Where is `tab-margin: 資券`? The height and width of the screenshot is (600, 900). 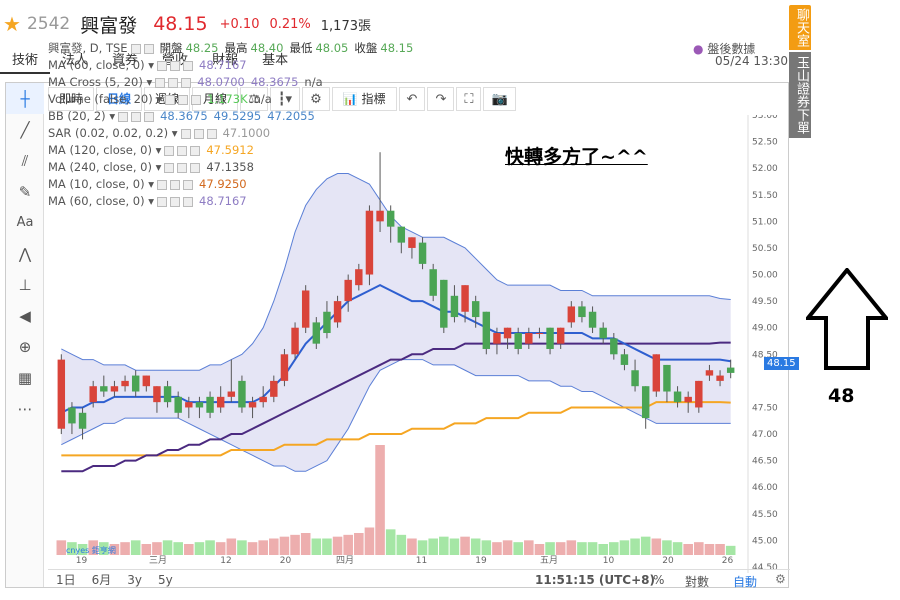 tab-margin: 資券 is located at coordinates (125, 60).